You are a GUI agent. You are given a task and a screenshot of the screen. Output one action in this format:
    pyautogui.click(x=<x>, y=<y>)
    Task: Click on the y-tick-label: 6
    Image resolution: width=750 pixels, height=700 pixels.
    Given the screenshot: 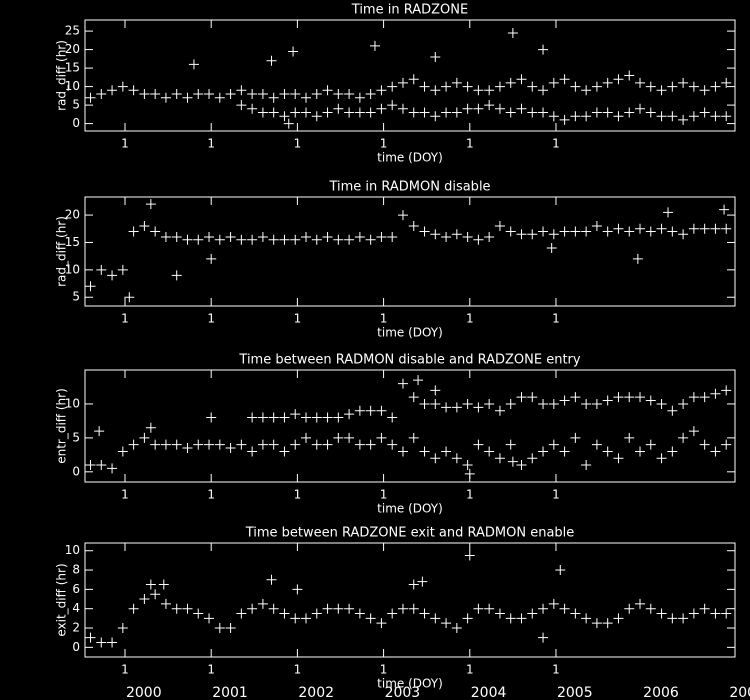 What is the action you would take?
    pyautogui.click(x=76, y=589)
    